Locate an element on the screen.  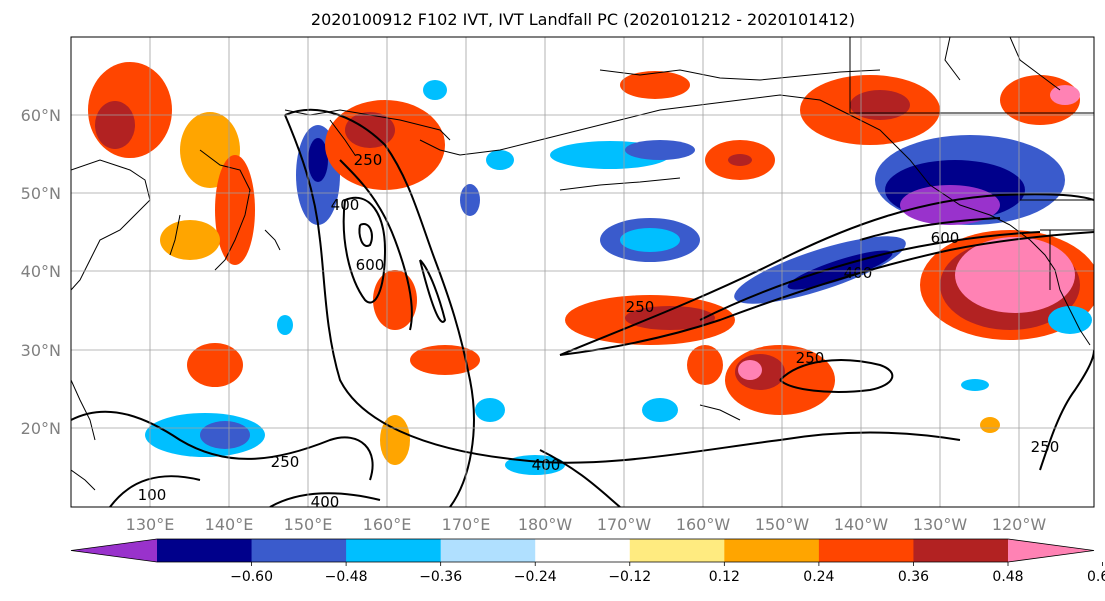
lon-tick-label: 130°W is located at coordinates (940, 524).